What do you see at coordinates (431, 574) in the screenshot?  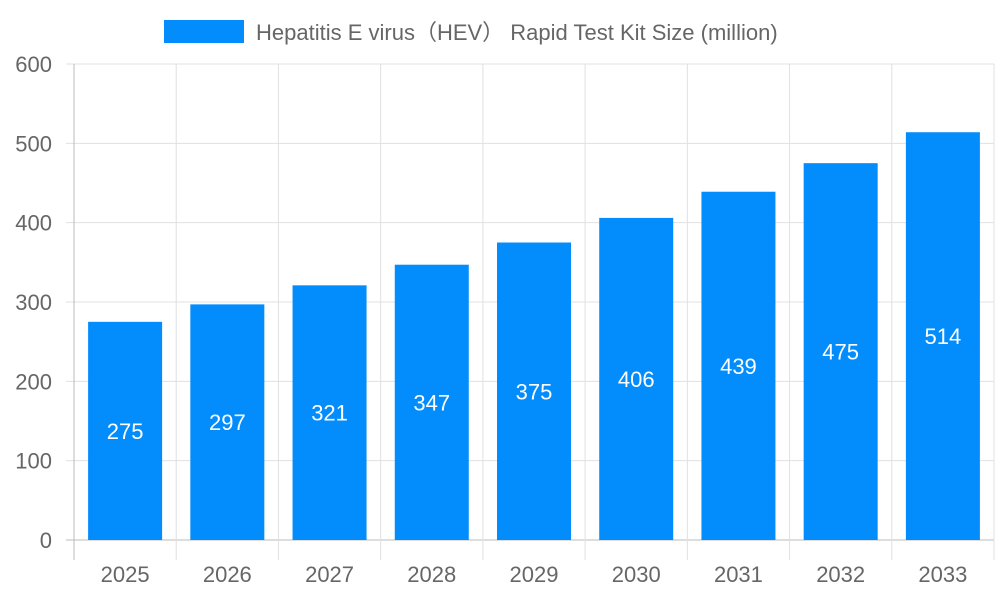 I see `x-tick-label: 2028` at bounding box center [431, 574].